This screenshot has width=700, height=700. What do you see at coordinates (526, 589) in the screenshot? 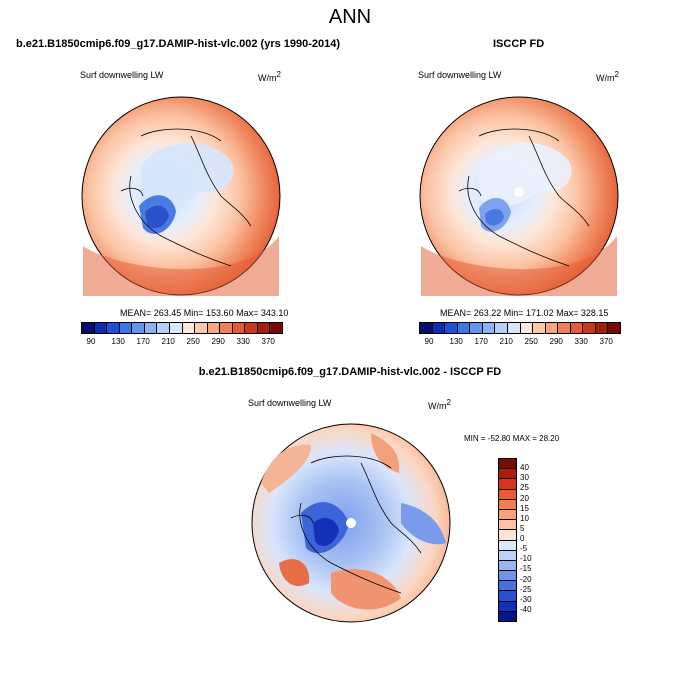
I see `colorbar-tick-label: -25` at bounding box center [526, 589].